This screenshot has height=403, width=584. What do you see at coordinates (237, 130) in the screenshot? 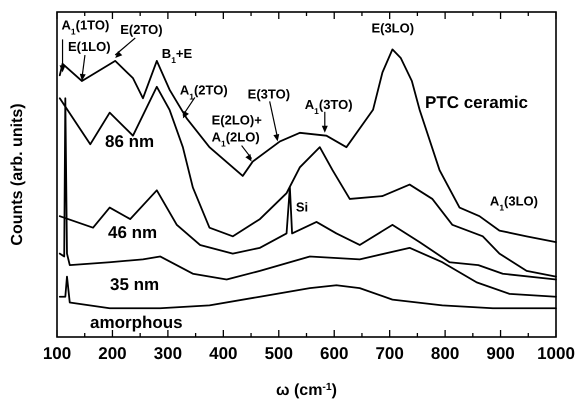
I see `annotation: E(2LO)+ A$_{1}$(2LO)` at bounding box center [237, 130].